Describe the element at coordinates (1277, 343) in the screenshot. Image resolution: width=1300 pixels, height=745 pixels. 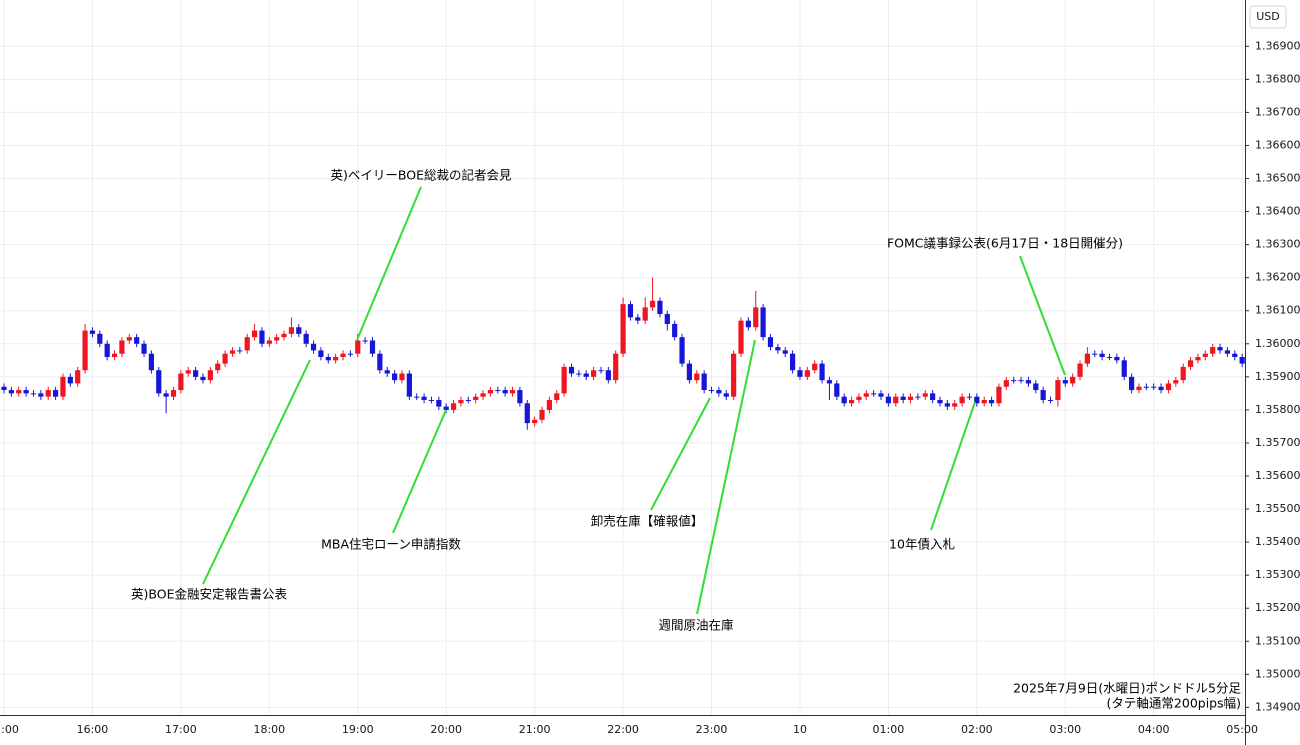
I see `y-tick-label: 1.36000` at that location.